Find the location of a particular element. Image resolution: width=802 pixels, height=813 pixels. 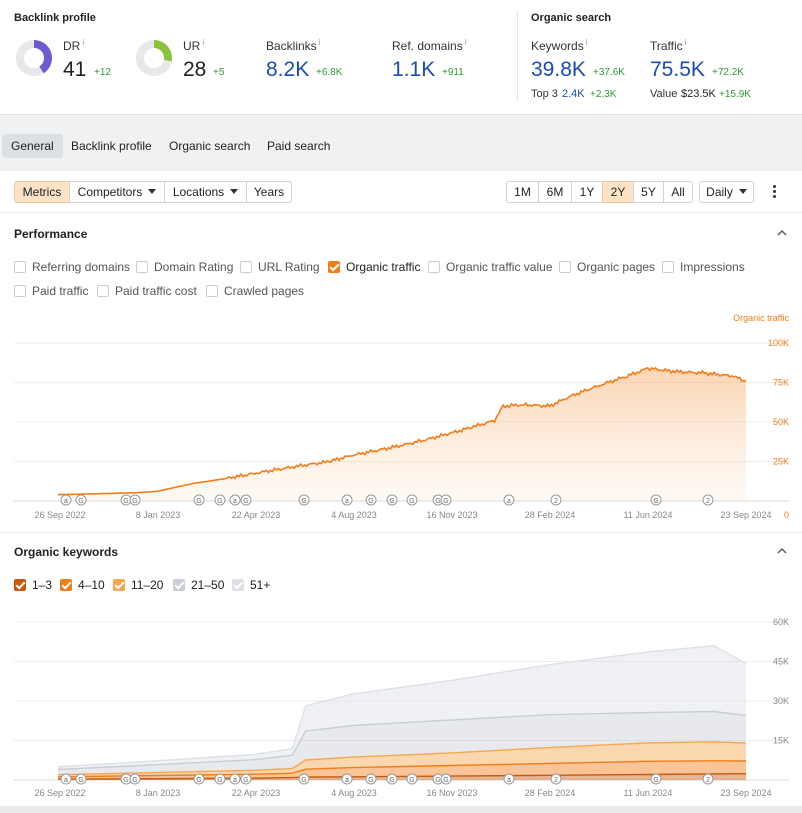

years-button: Years is located at coordinates (269, 192).